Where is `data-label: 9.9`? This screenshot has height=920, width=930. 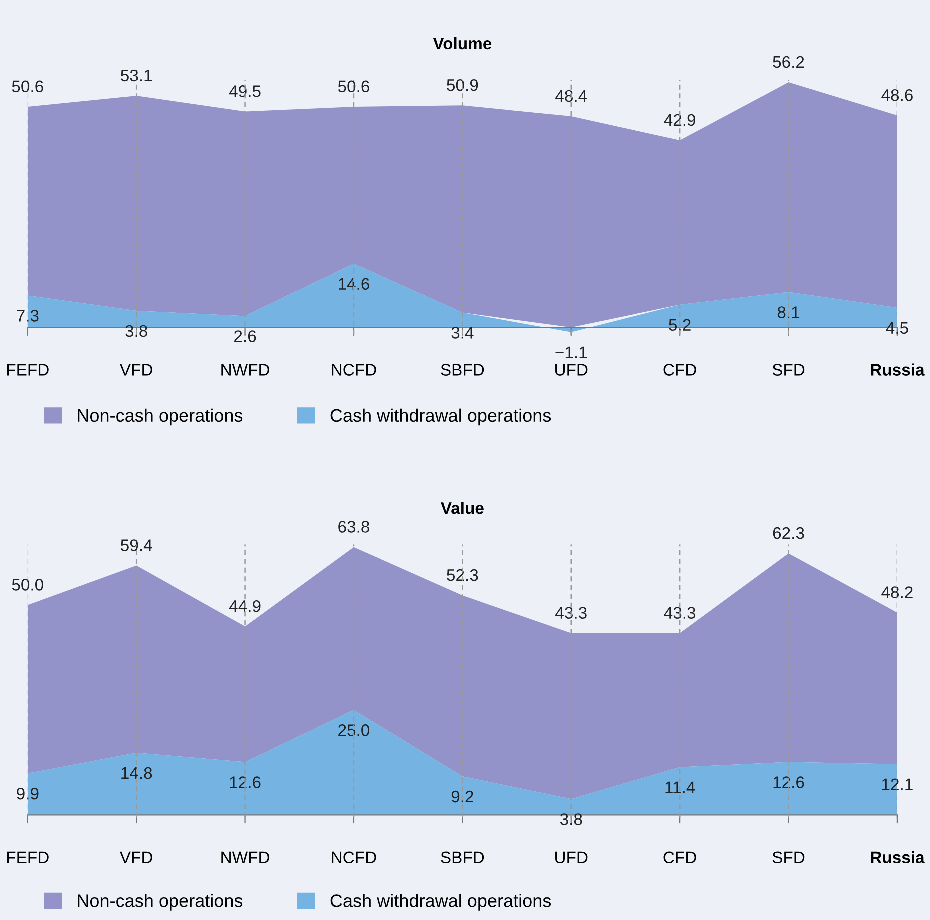
data-label: 9.9 is located at coordinates (28, 794).